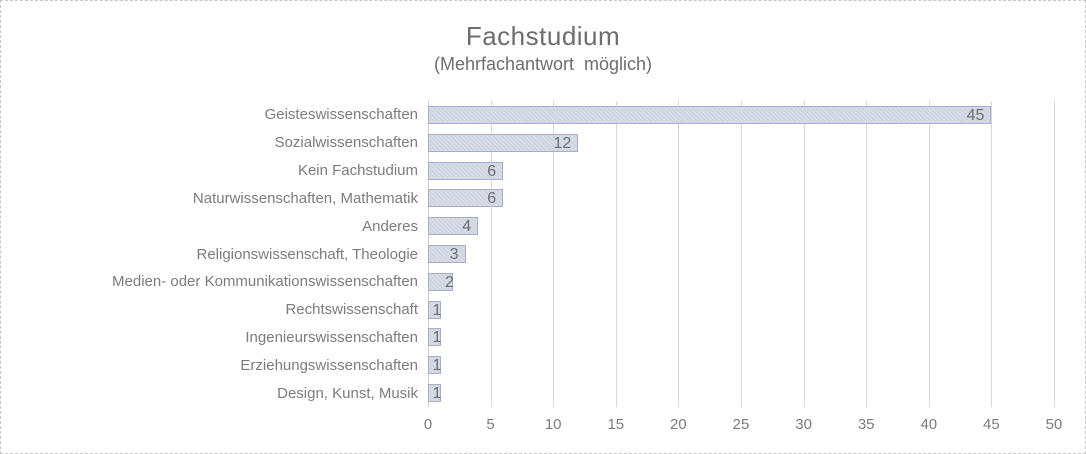  Describe the element at coordinates (991, 424) in the screenshot. I see `x-axis-tick-label: 45` at that location.